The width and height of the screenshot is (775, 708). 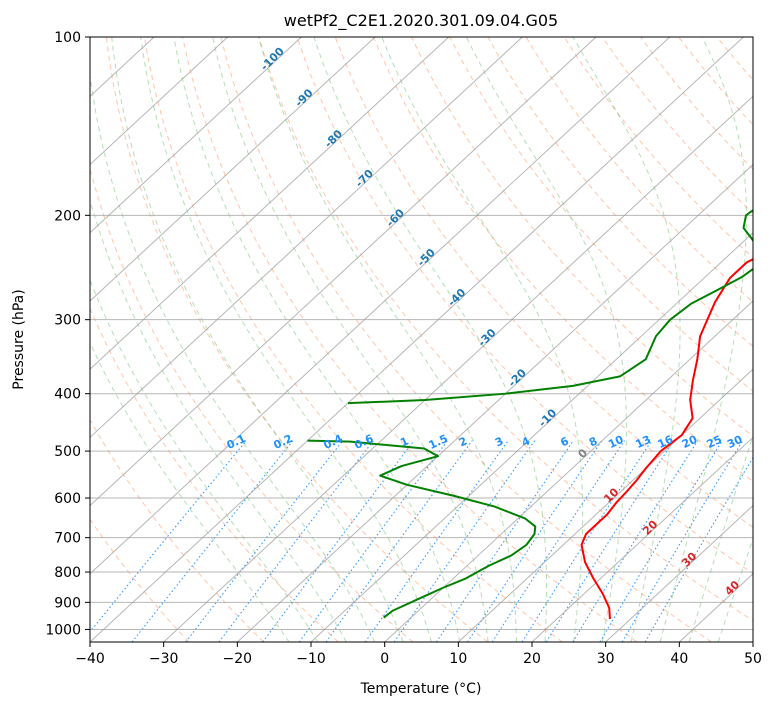 What do you see at coordinates (689, 559) in the screenshot?
I see `moist-adiabat-label: 30` at bounding box center [689, 559].